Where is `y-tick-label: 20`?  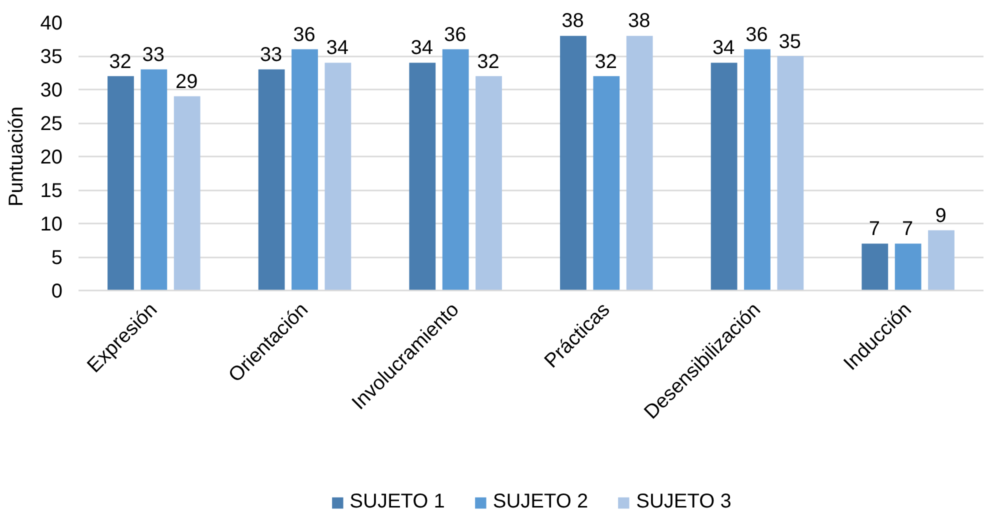
y-tick-label: 20 is located at coordinates (51, 157).